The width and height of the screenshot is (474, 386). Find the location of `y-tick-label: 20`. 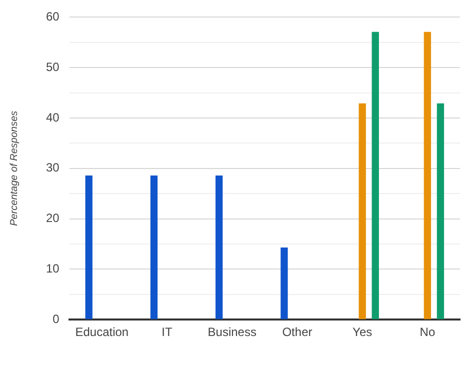

y-tick-label: 20 is located at coordinates (53, 218).